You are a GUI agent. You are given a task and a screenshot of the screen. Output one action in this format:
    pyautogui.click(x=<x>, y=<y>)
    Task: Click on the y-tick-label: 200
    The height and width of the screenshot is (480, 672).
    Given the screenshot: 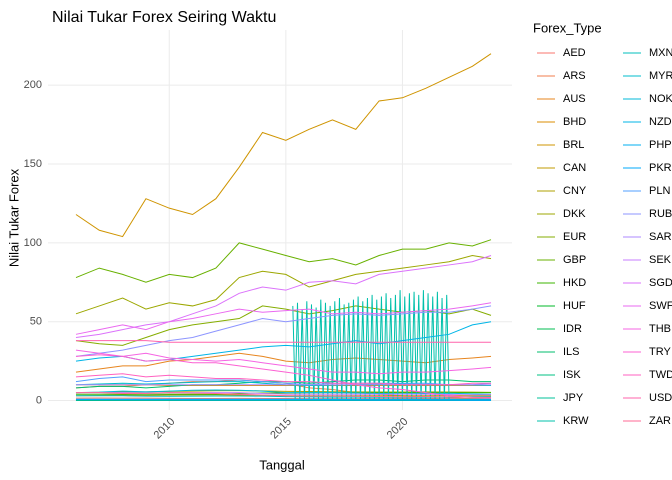 What is the action you would take?
    pyautogui.click(x=33, y=85)
    